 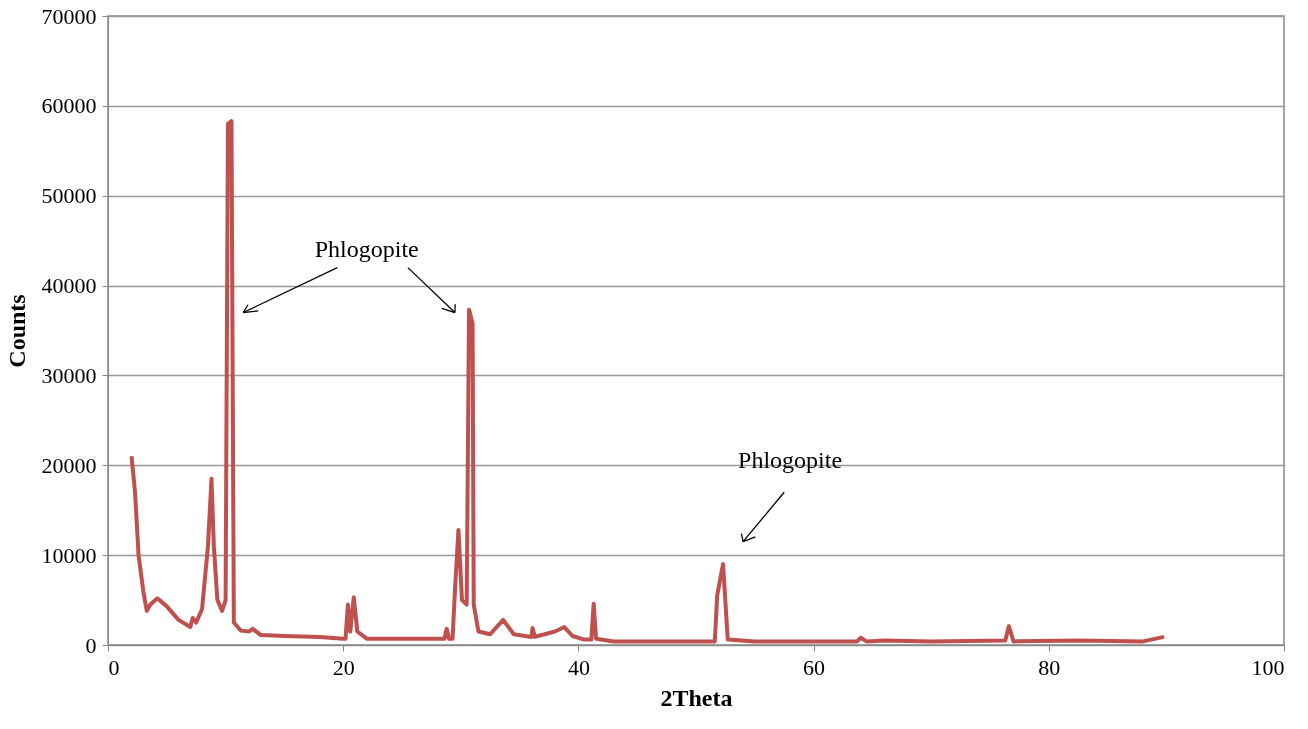 I want to click on x-tick-label: 100, so click(x=1268, y=667).